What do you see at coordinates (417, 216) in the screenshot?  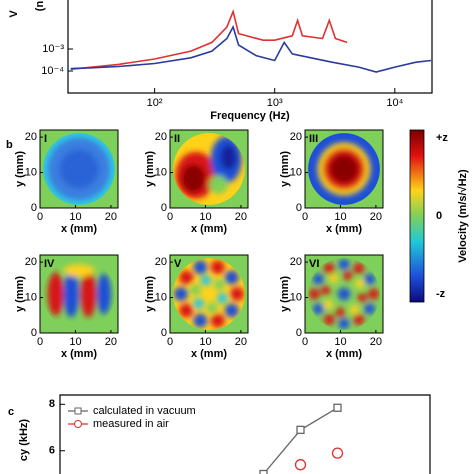 I see `colorbar` at bounding box center [417, 216].